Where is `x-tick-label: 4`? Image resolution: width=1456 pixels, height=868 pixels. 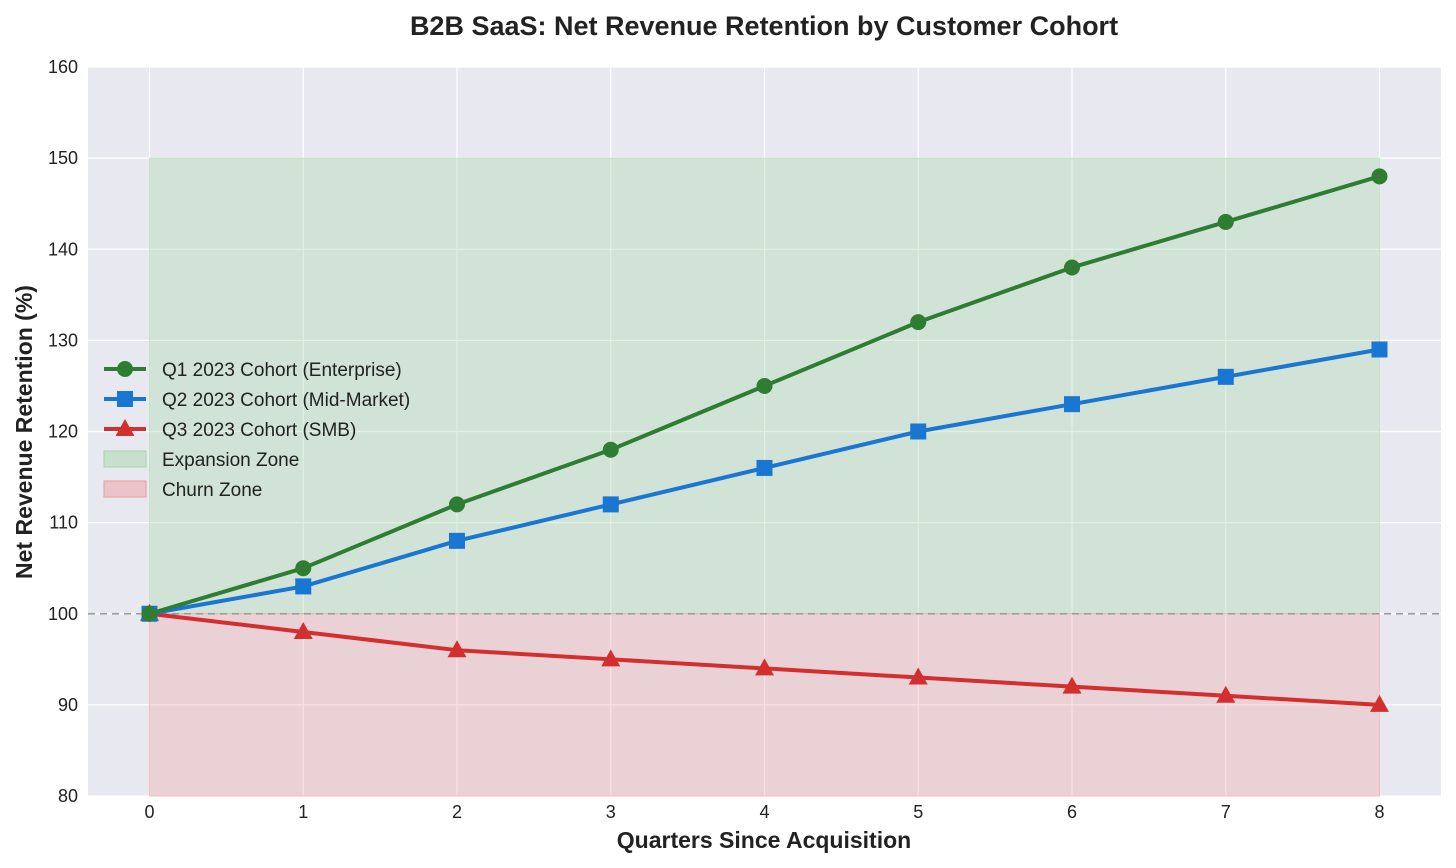
x-tick-label: 4 is located at coordinates (764, 812).